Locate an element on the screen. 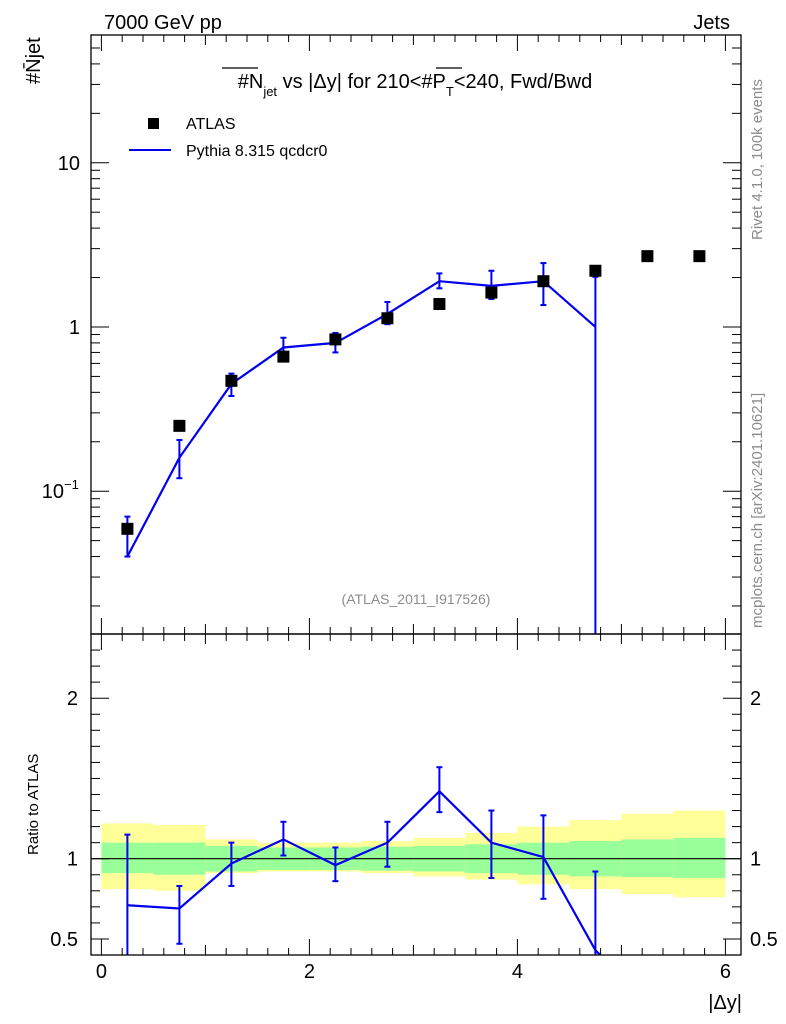 Image resolution: width=786 pixels, height=1024 pixels. legend-data-marker is located at coordinates (153, 123).